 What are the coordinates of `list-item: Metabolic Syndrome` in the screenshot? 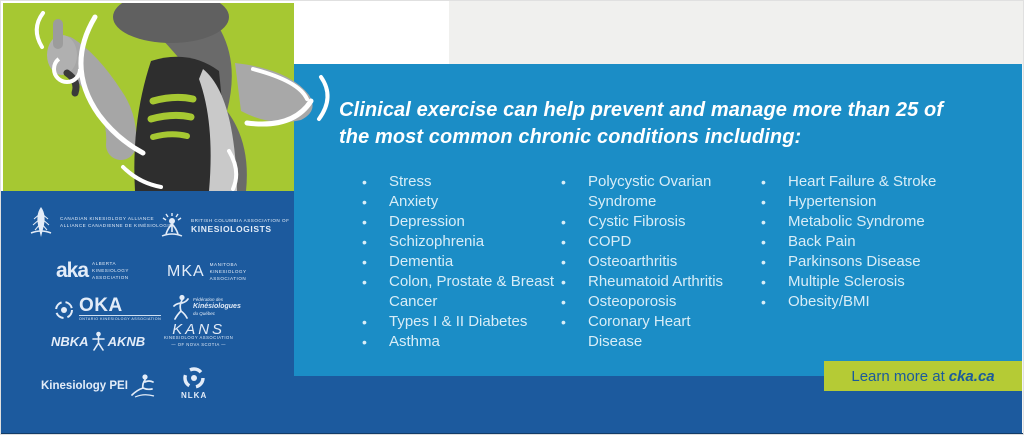 It's located at (850, 222).